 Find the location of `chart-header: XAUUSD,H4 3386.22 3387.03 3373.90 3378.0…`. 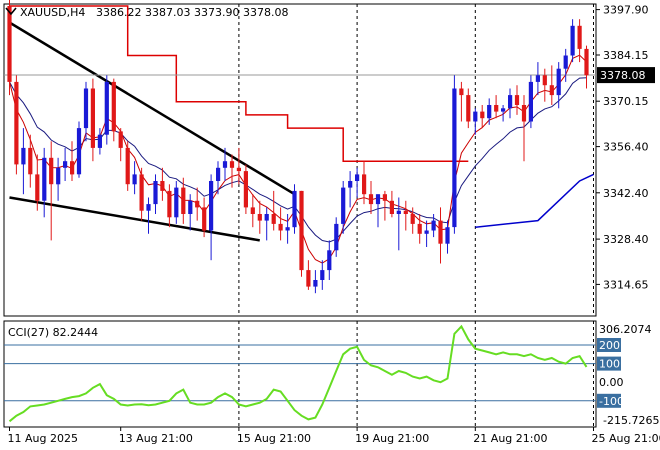

chart-header: XAUUSD,H4 3386.22 3387.03 3373.90 3378.0… is located at coordinates (146, 12).